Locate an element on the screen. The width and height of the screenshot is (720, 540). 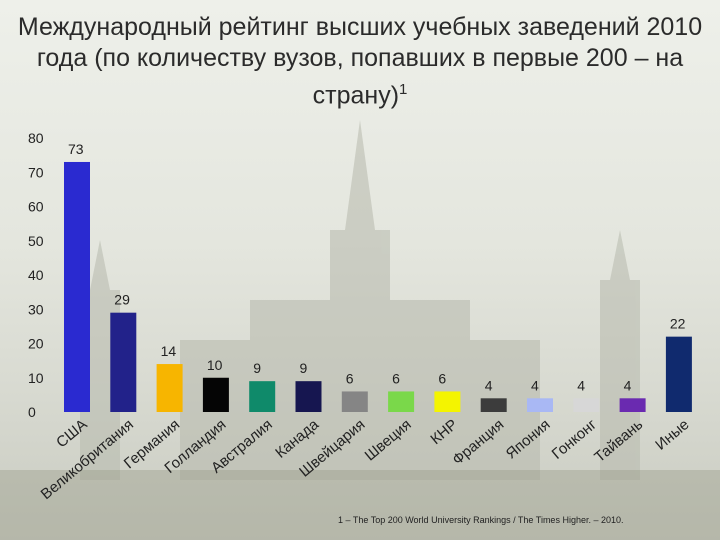
y-tick-label: 40 is located at coordinates (36, 275).